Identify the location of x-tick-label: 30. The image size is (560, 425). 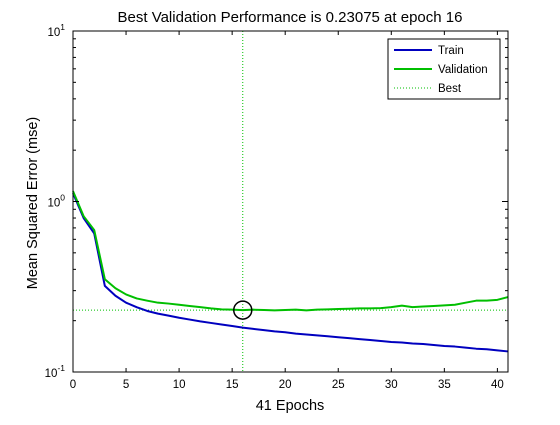
(391, 385).